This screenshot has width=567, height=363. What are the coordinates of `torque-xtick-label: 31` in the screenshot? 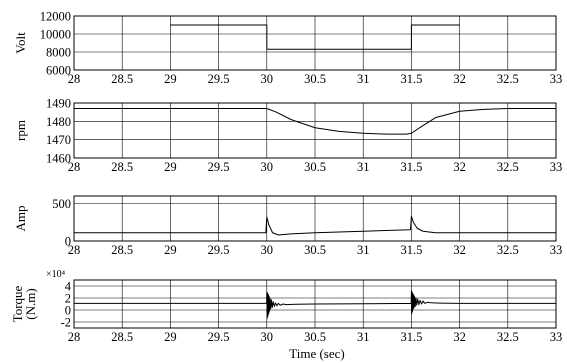 It's located at (363, 337).